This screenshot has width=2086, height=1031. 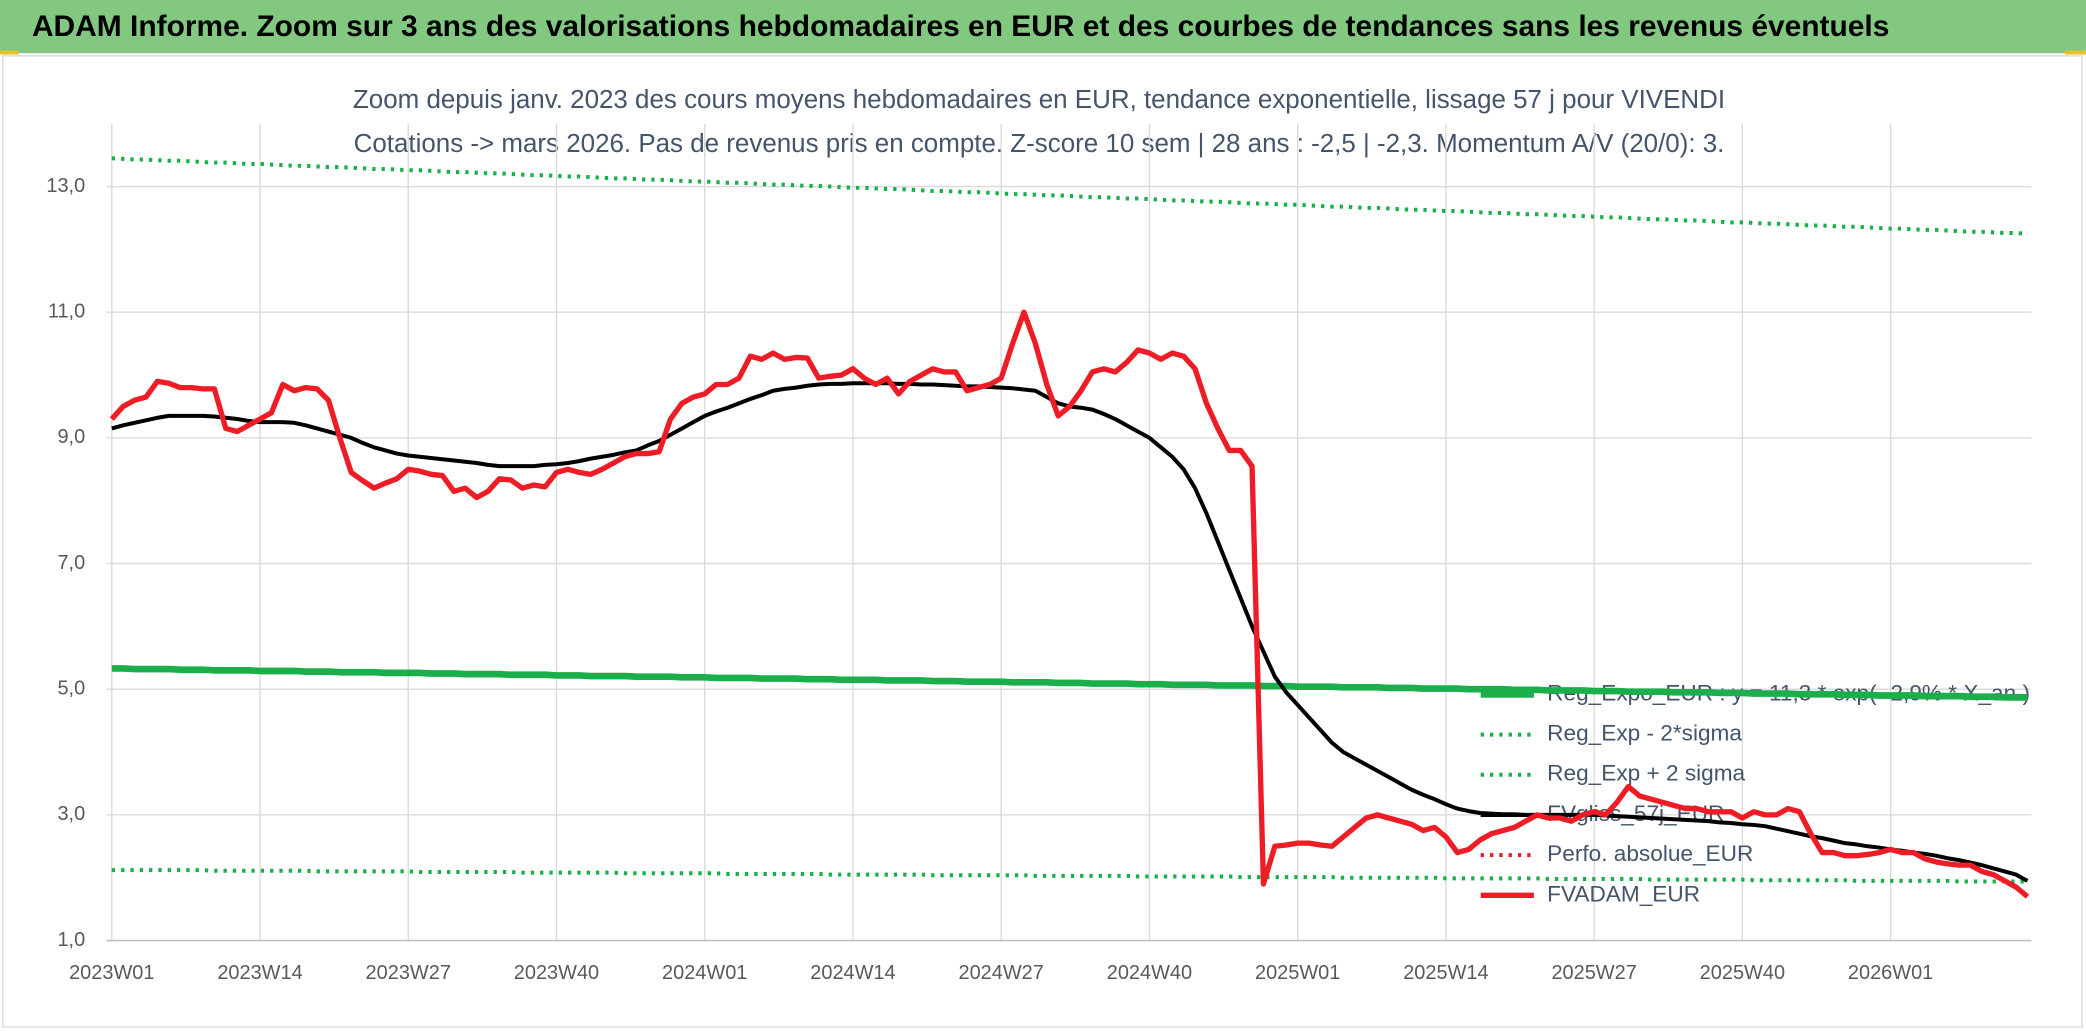 I want to click on x-tick-label: 2025W14, so click(x=1445, y=973).